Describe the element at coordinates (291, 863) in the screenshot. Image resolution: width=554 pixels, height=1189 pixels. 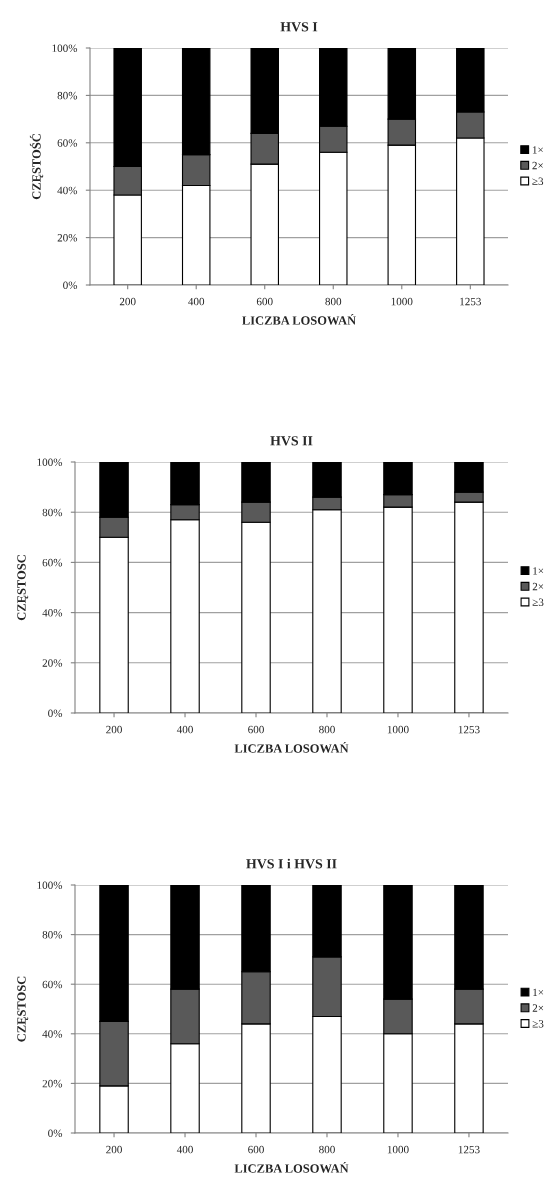
I see `chart-title: HVS I i HVS II` at that location.